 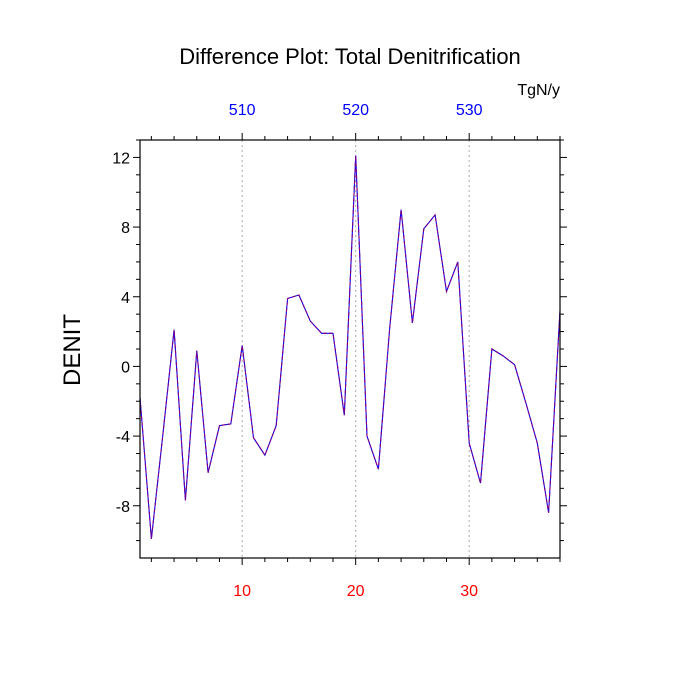 I want to click on units-label: TgN/y, so click(x=538, y=90).